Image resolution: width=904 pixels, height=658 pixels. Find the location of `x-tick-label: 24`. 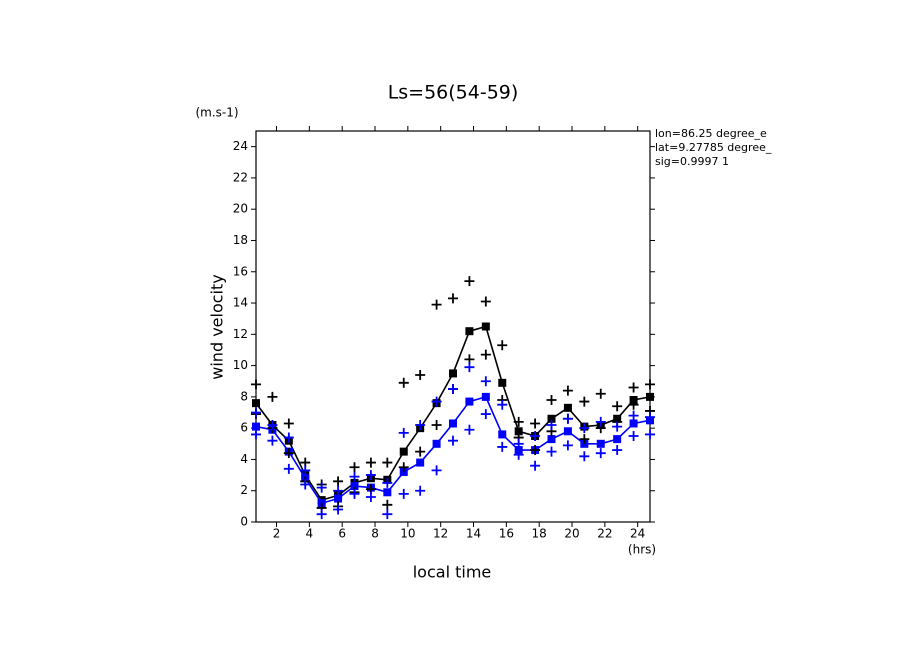

x-tick-label: 24 is located at coordinates (637, 534).